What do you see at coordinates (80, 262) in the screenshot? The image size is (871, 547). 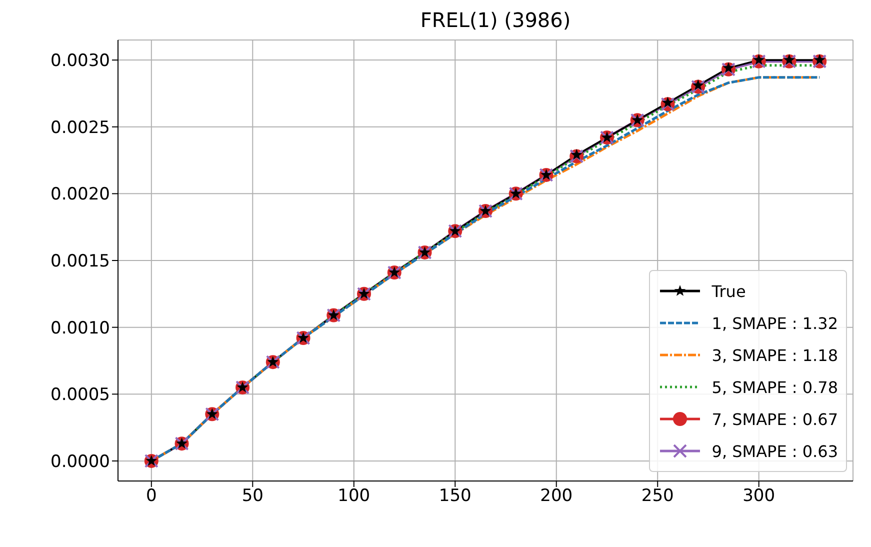 I see `y-tick-label: 0.0015` at bounding box center [80, 262].